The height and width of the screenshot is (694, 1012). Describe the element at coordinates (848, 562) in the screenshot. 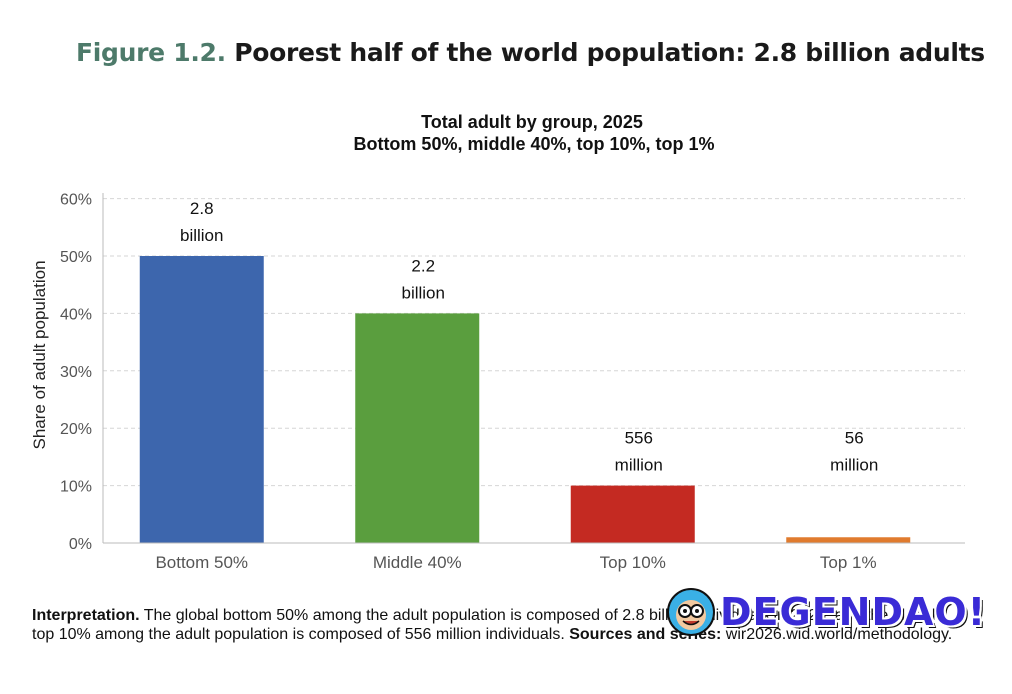

I see `x-tick-label: Top 1%` at that location.